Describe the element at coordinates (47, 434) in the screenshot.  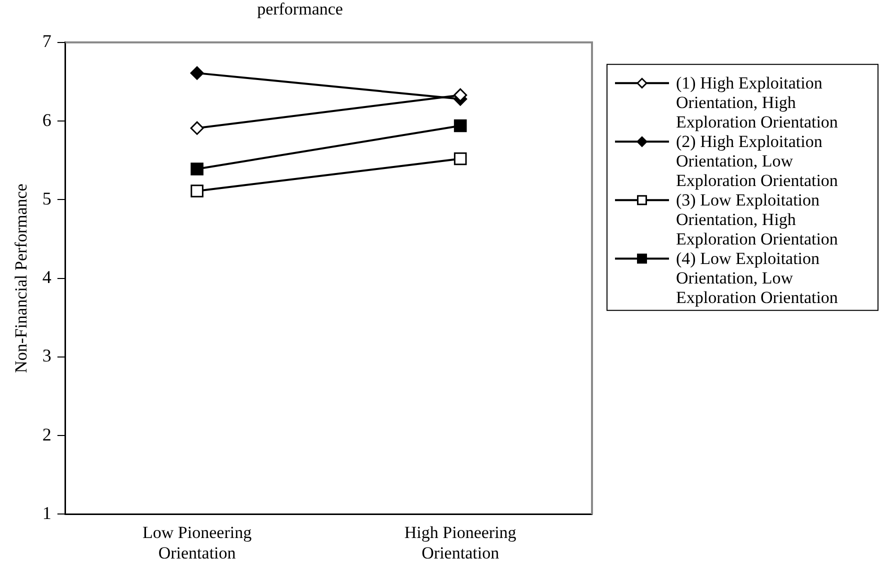
I see `y-tick-label: 2` at that location.